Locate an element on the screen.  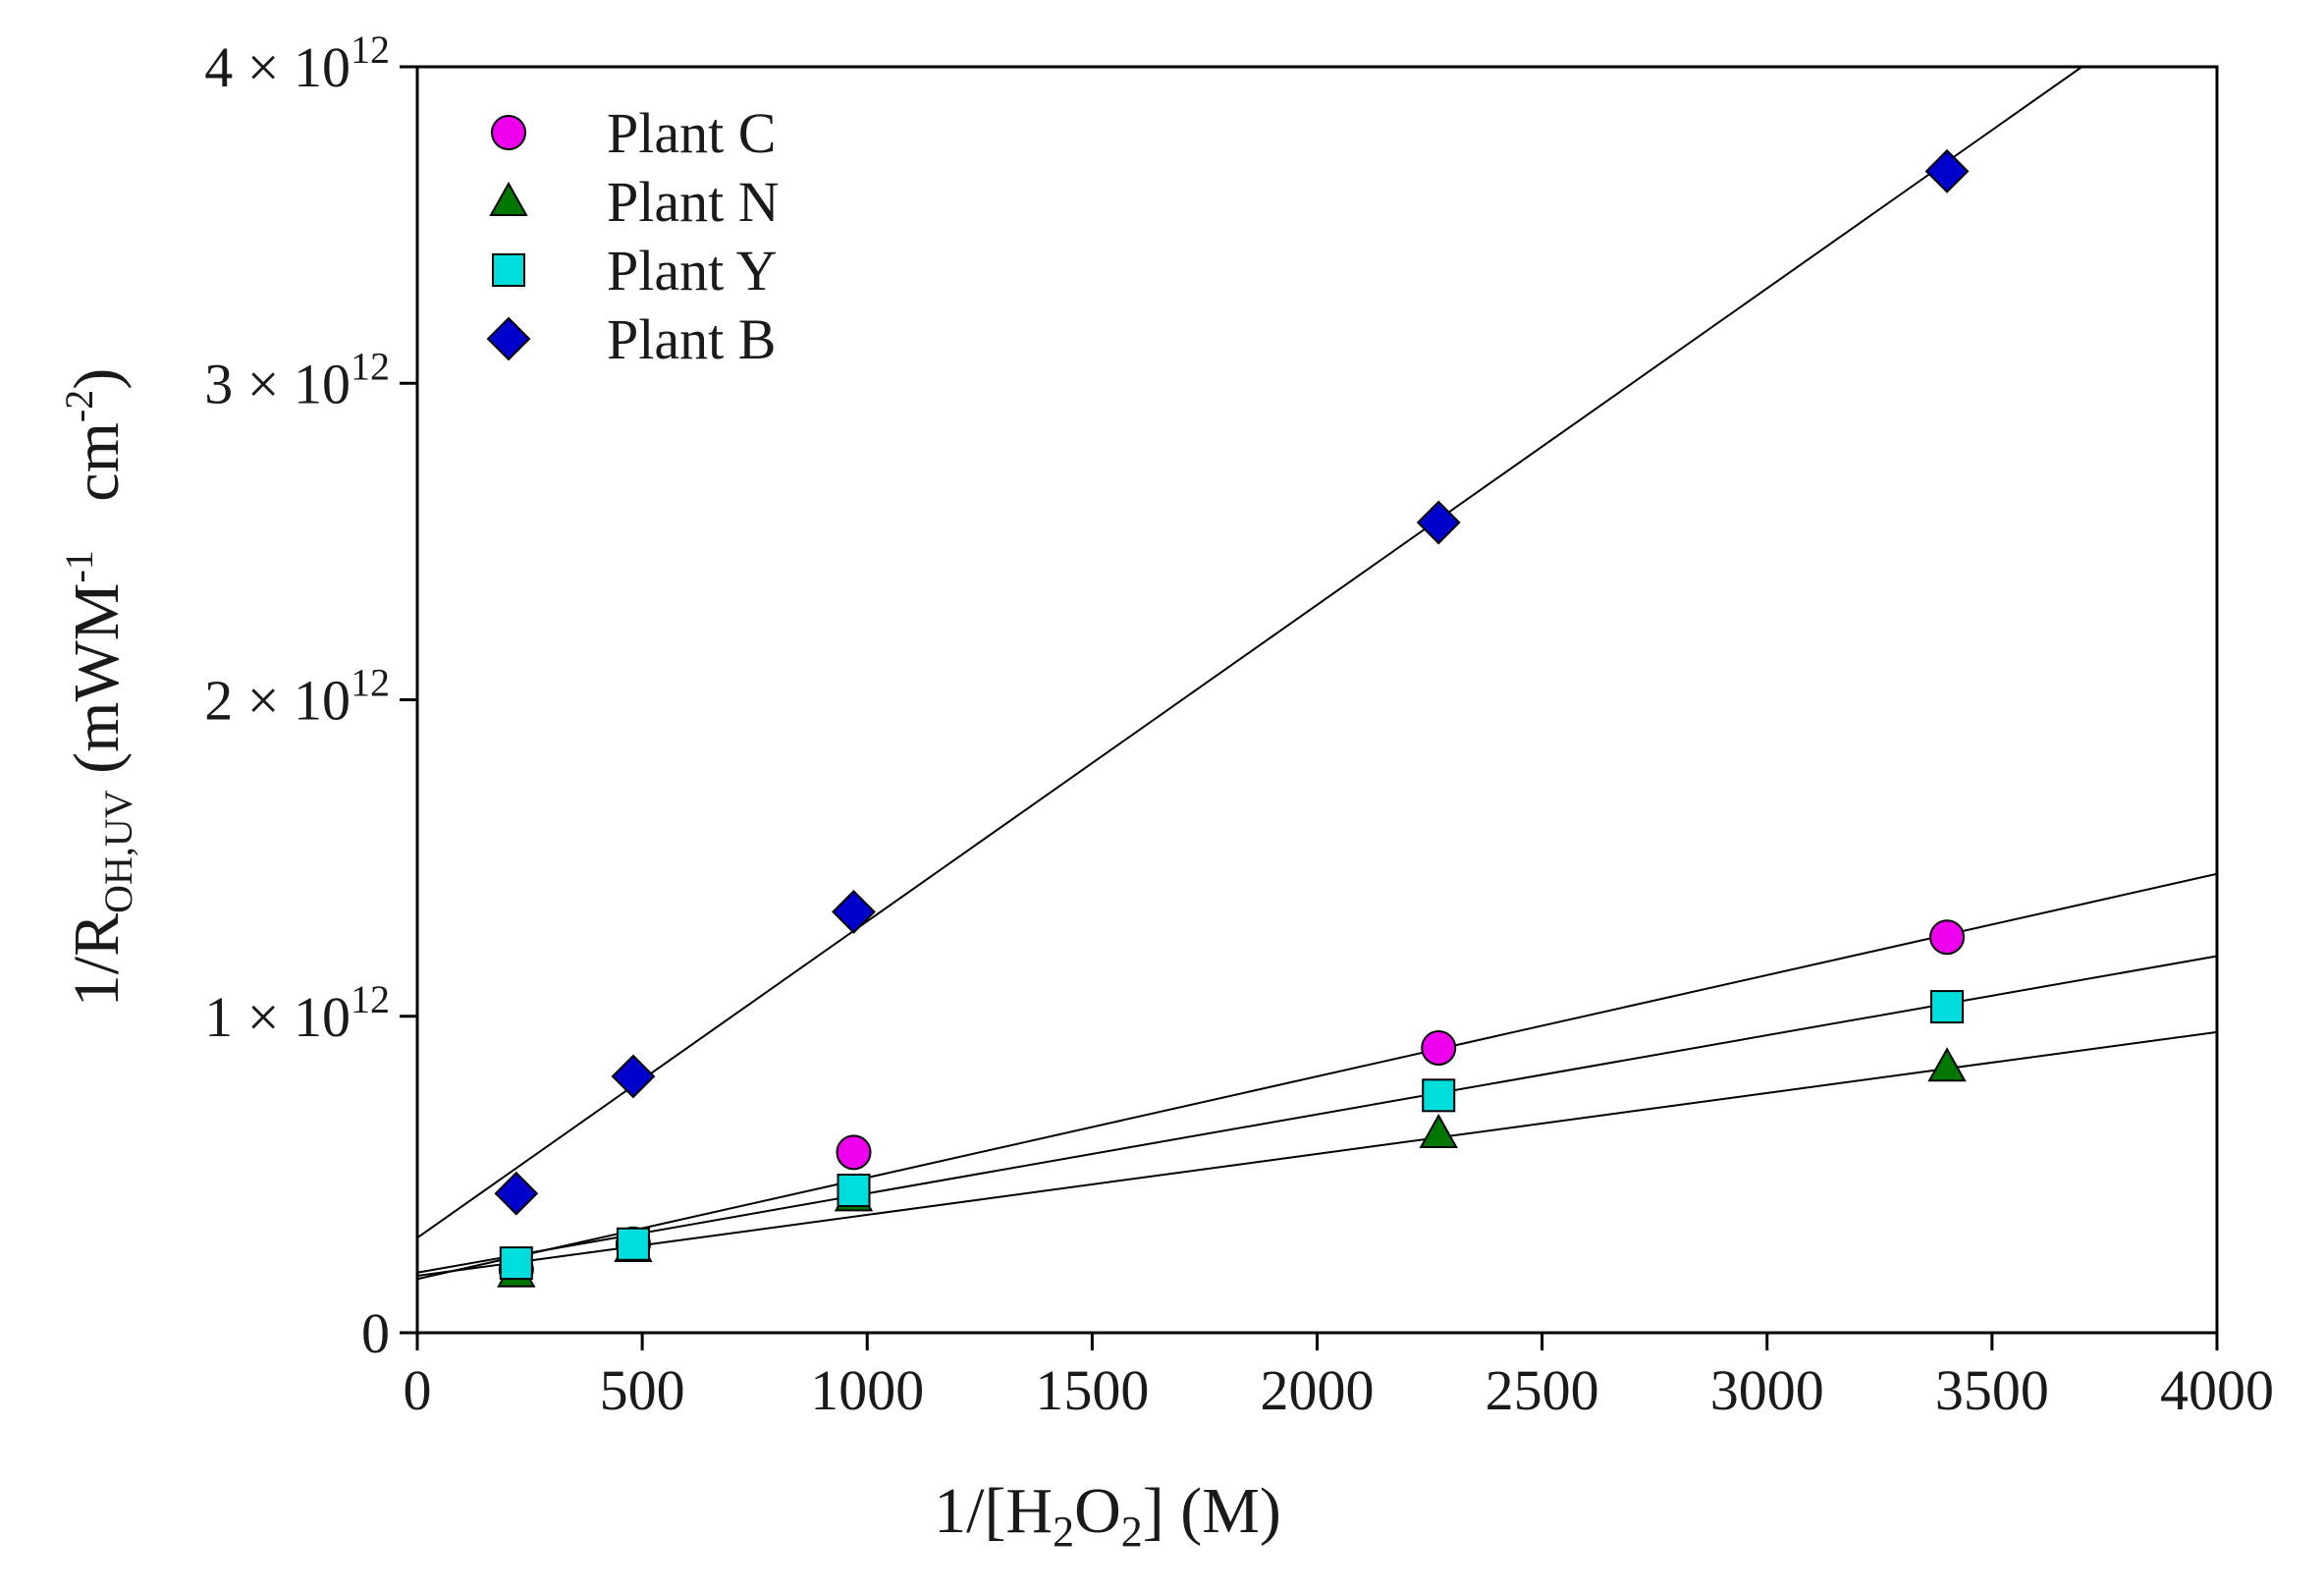
y-axis-title-gap: cm is located at coordinates (97, 486).